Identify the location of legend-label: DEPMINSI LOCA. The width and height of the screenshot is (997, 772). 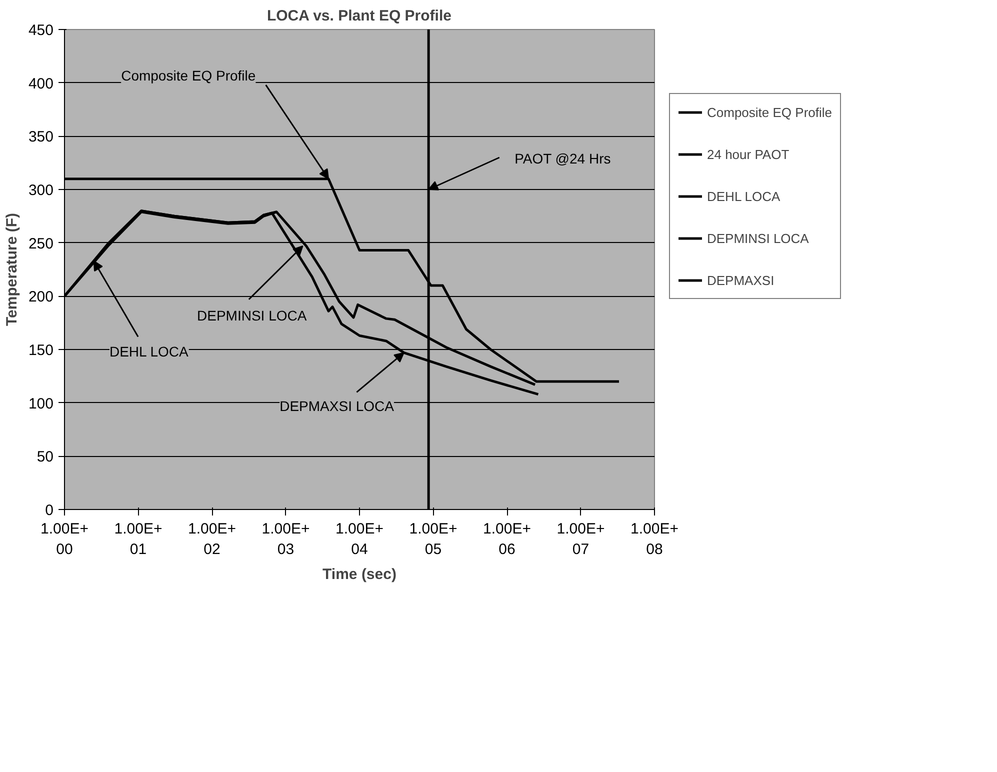
(758, 238).